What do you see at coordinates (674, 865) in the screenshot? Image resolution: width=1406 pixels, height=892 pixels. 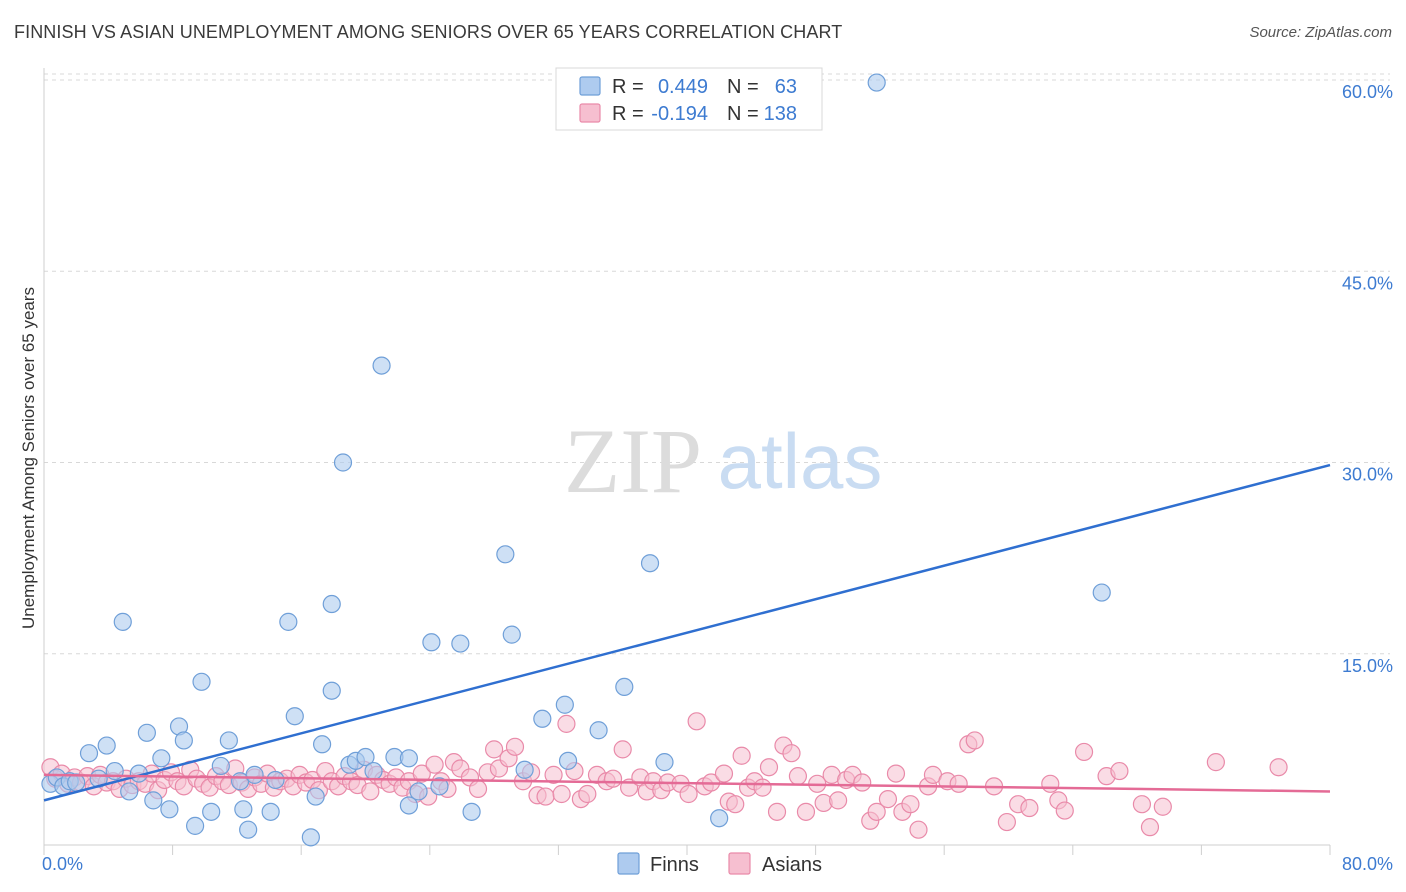 I see `bottom-legend-finns-label: Finns` at bounding box center [674, 865].